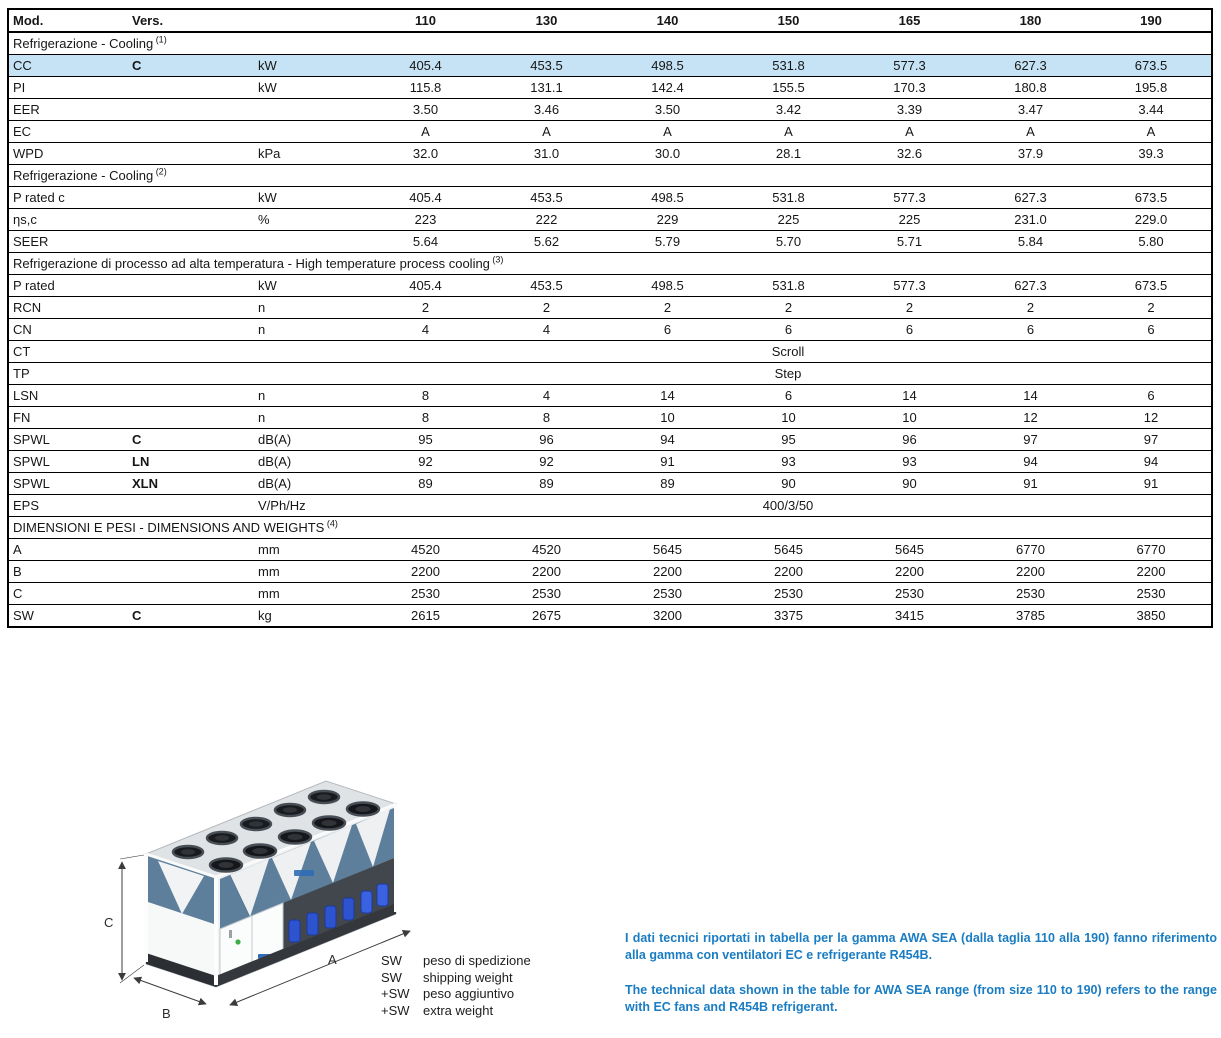 This screenshot has width=1221, height=1038. What do you see at coordinates (667, 241) in the screenshot?
I see `cell-value: 5.79` at bounding box center [667, 241].